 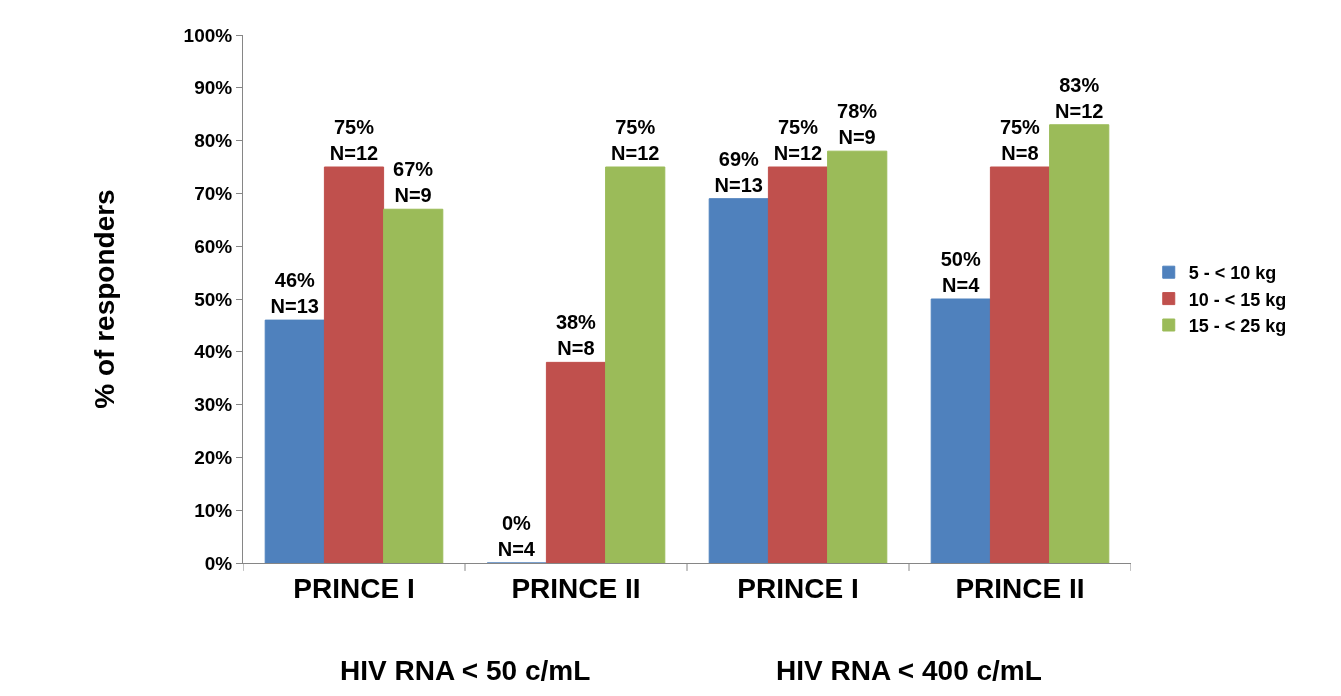 What do you see at coordinates (294, 293) in the screenshot?
I see `data-label: 46% N=13` at bounding box center [294, 293].